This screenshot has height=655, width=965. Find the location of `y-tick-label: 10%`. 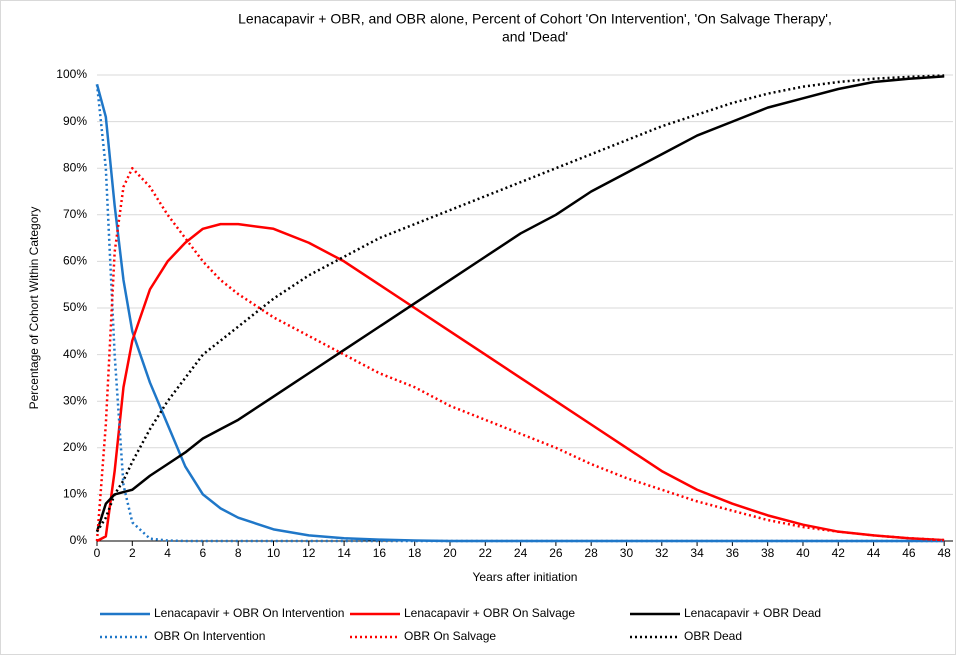

y-tick-label: 10% is located at coordinates (75, 494).